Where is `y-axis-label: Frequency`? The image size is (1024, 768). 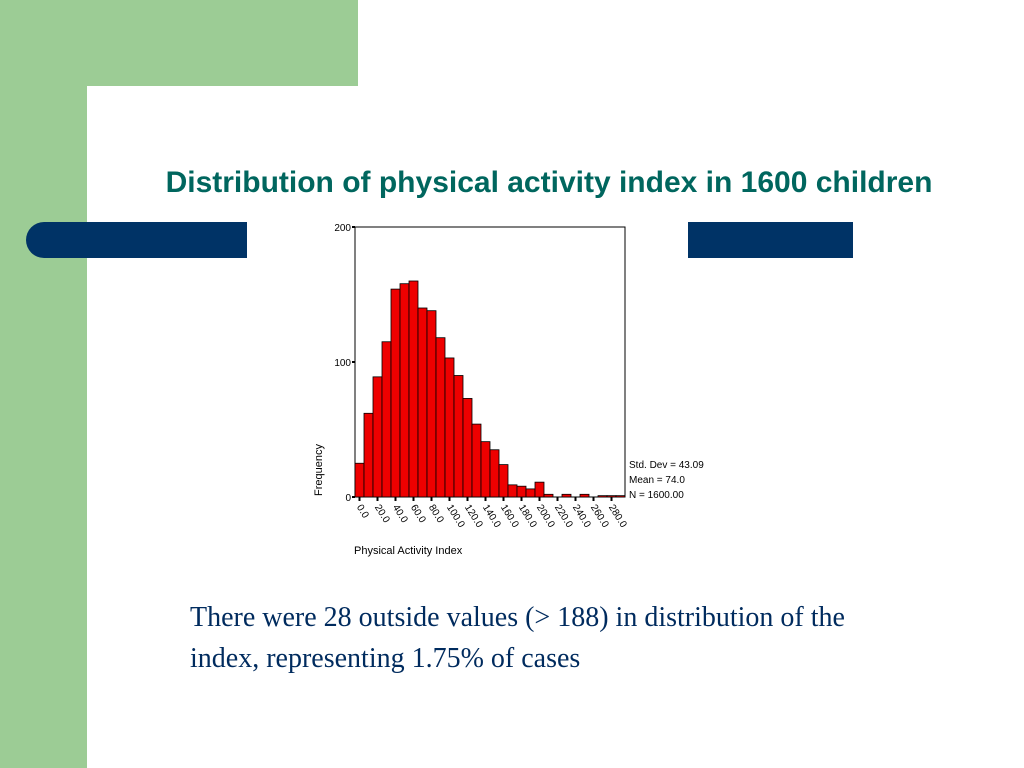
y-axis-label: Frequency is located at coordinates (319, 470).